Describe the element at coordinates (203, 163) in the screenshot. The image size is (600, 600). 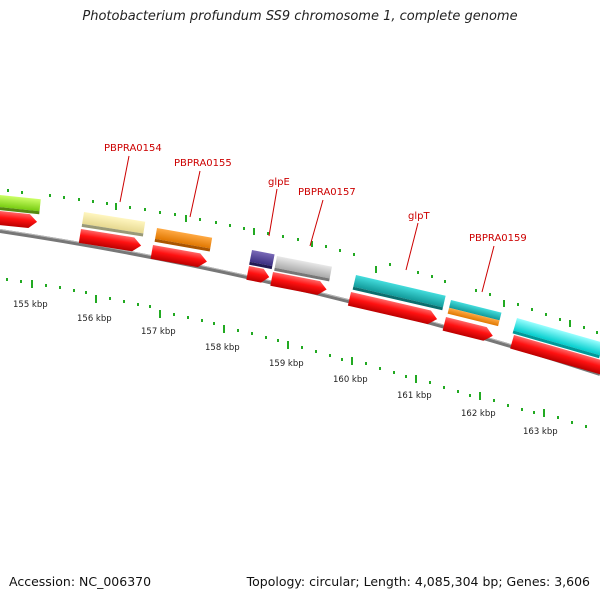
I see `gene-label-pbpra0155: PBPRA0155` at that location.